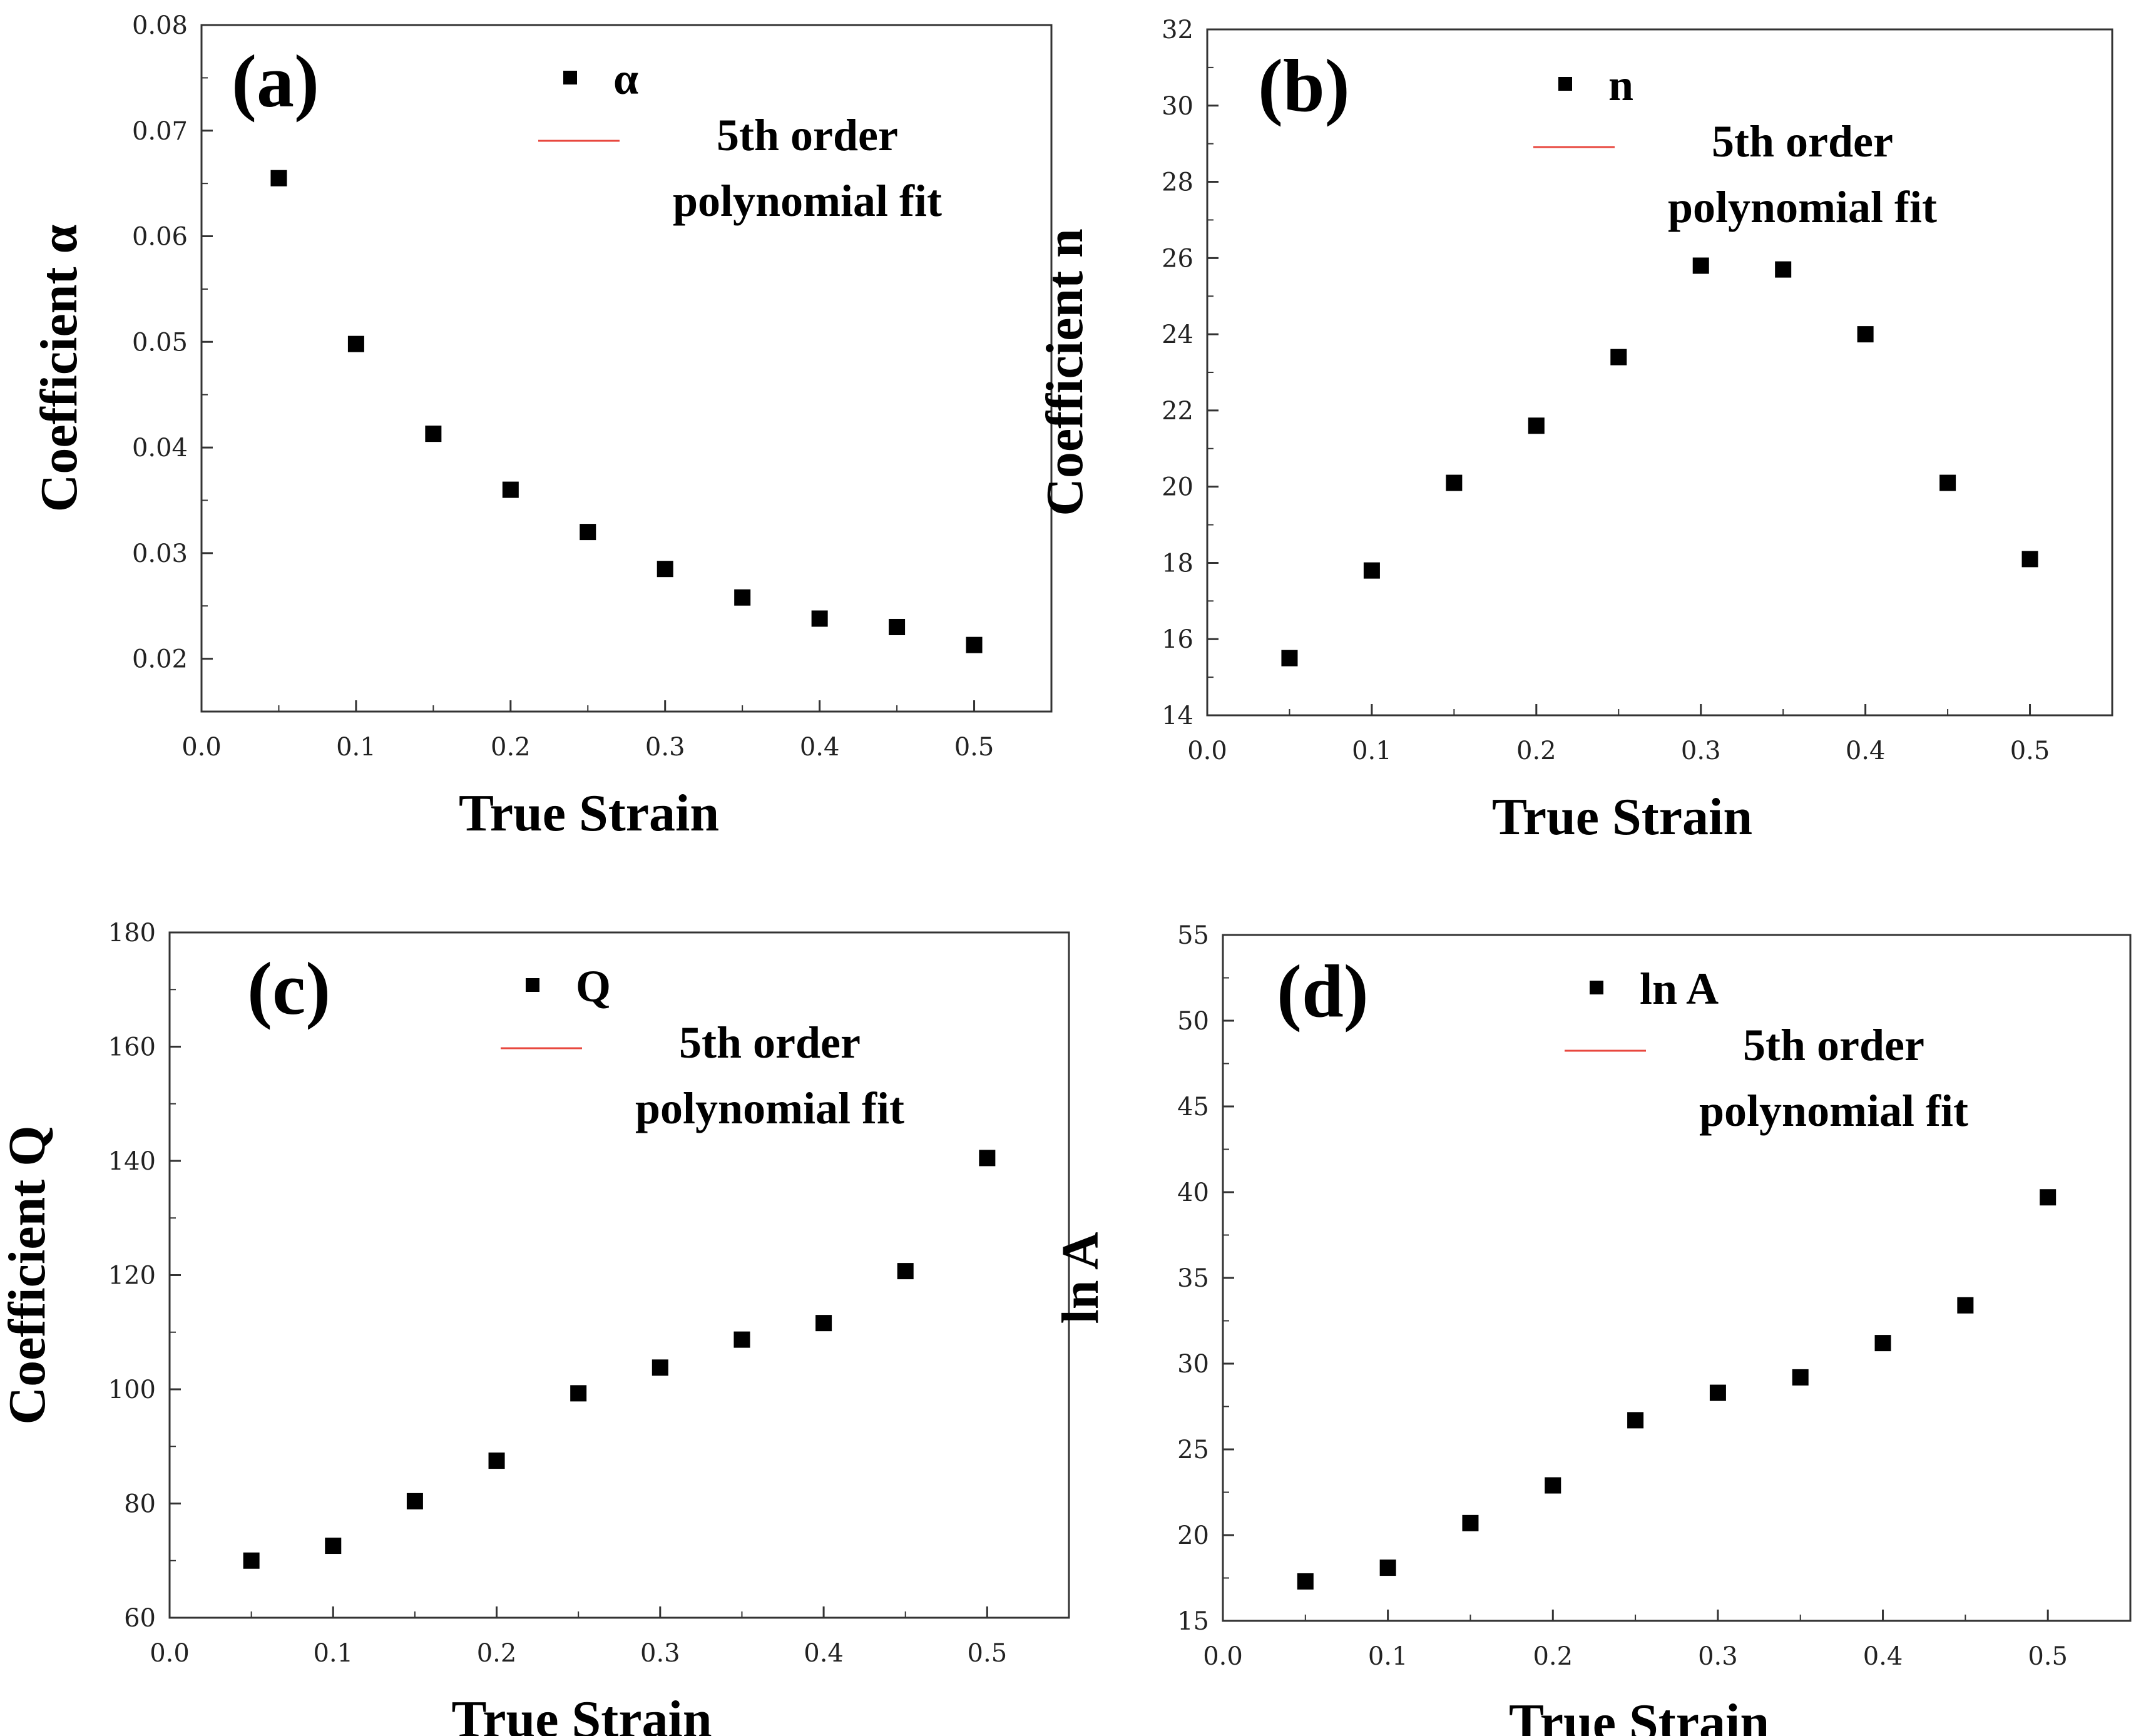  Describe the element at coordinates (160, 448) in the screenshot. I see `y-tick-label: 0.04` at that location.